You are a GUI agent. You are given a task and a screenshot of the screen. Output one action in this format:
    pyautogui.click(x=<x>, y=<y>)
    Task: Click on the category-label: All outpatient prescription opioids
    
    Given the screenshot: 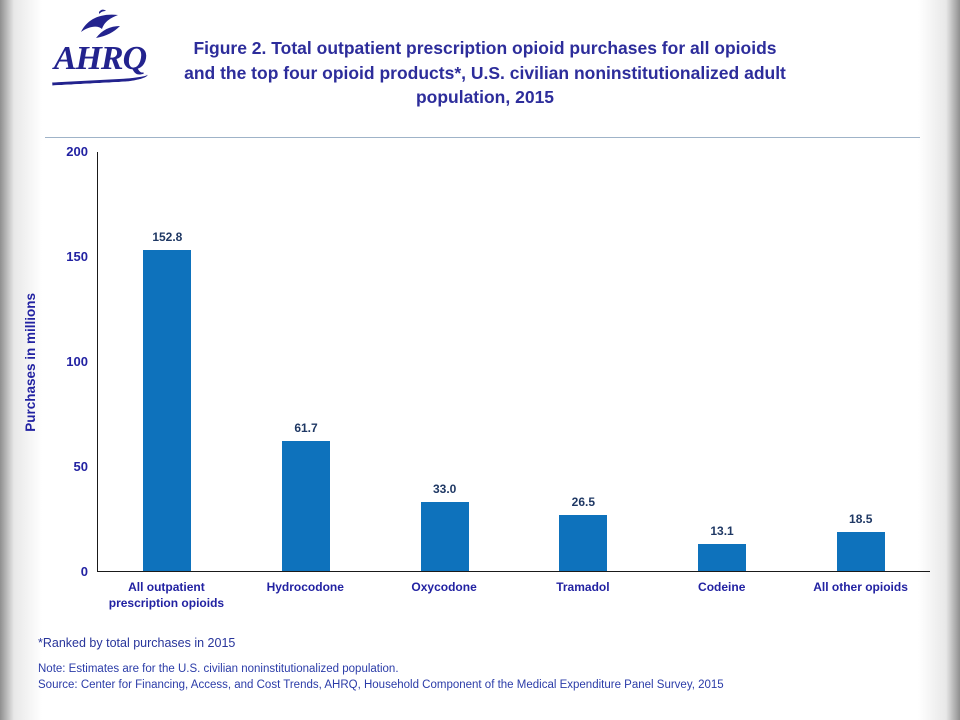 What is the action you would take?
    pyautogui.click(x=166, y=595)
    